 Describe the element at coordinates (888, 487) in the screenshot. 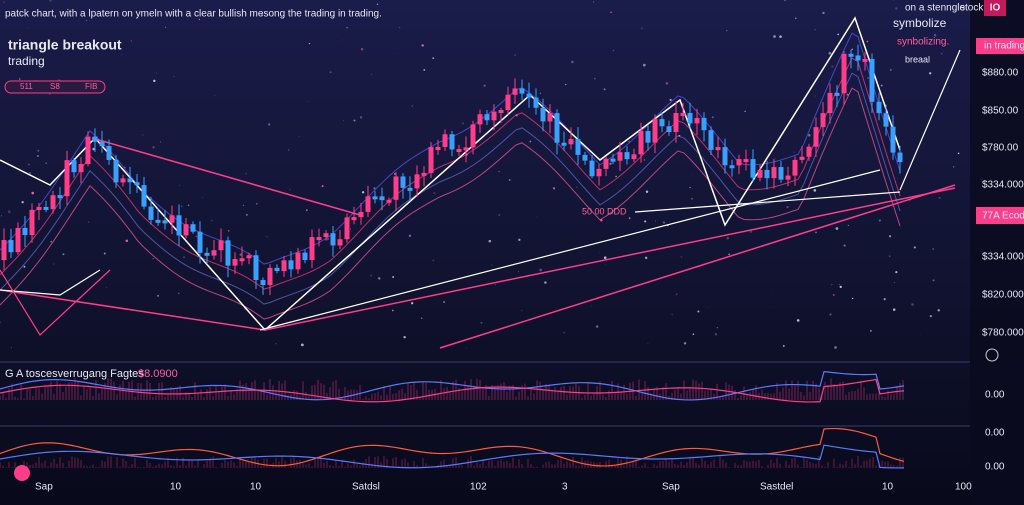

I see `time-label: 10` at that location.